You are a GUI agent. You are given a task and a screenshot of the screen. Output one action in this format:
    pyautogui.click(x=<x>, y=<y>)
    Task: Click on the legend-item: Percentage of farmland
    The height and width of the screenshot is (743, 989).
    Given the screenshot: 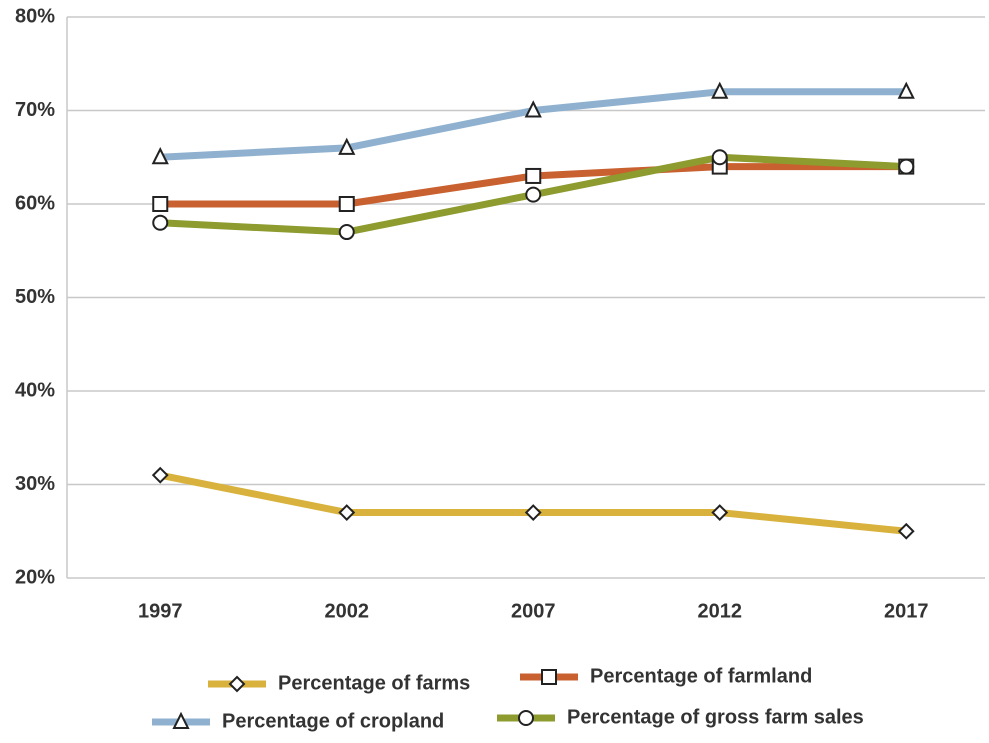 What is the action you would take?
    pyautogui.click(x=666, y=676)
    